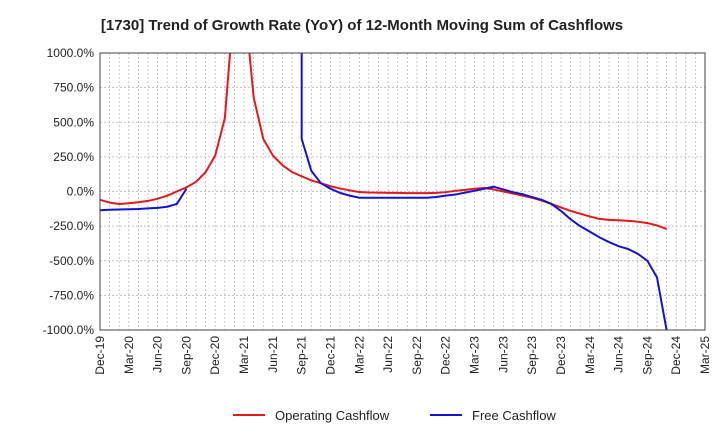 The height and width of the screenshot is (440, 720). Describe the element at coordinates (73, 157) in the screenshot. I see `y-tick-label: 250.0%` at that location.